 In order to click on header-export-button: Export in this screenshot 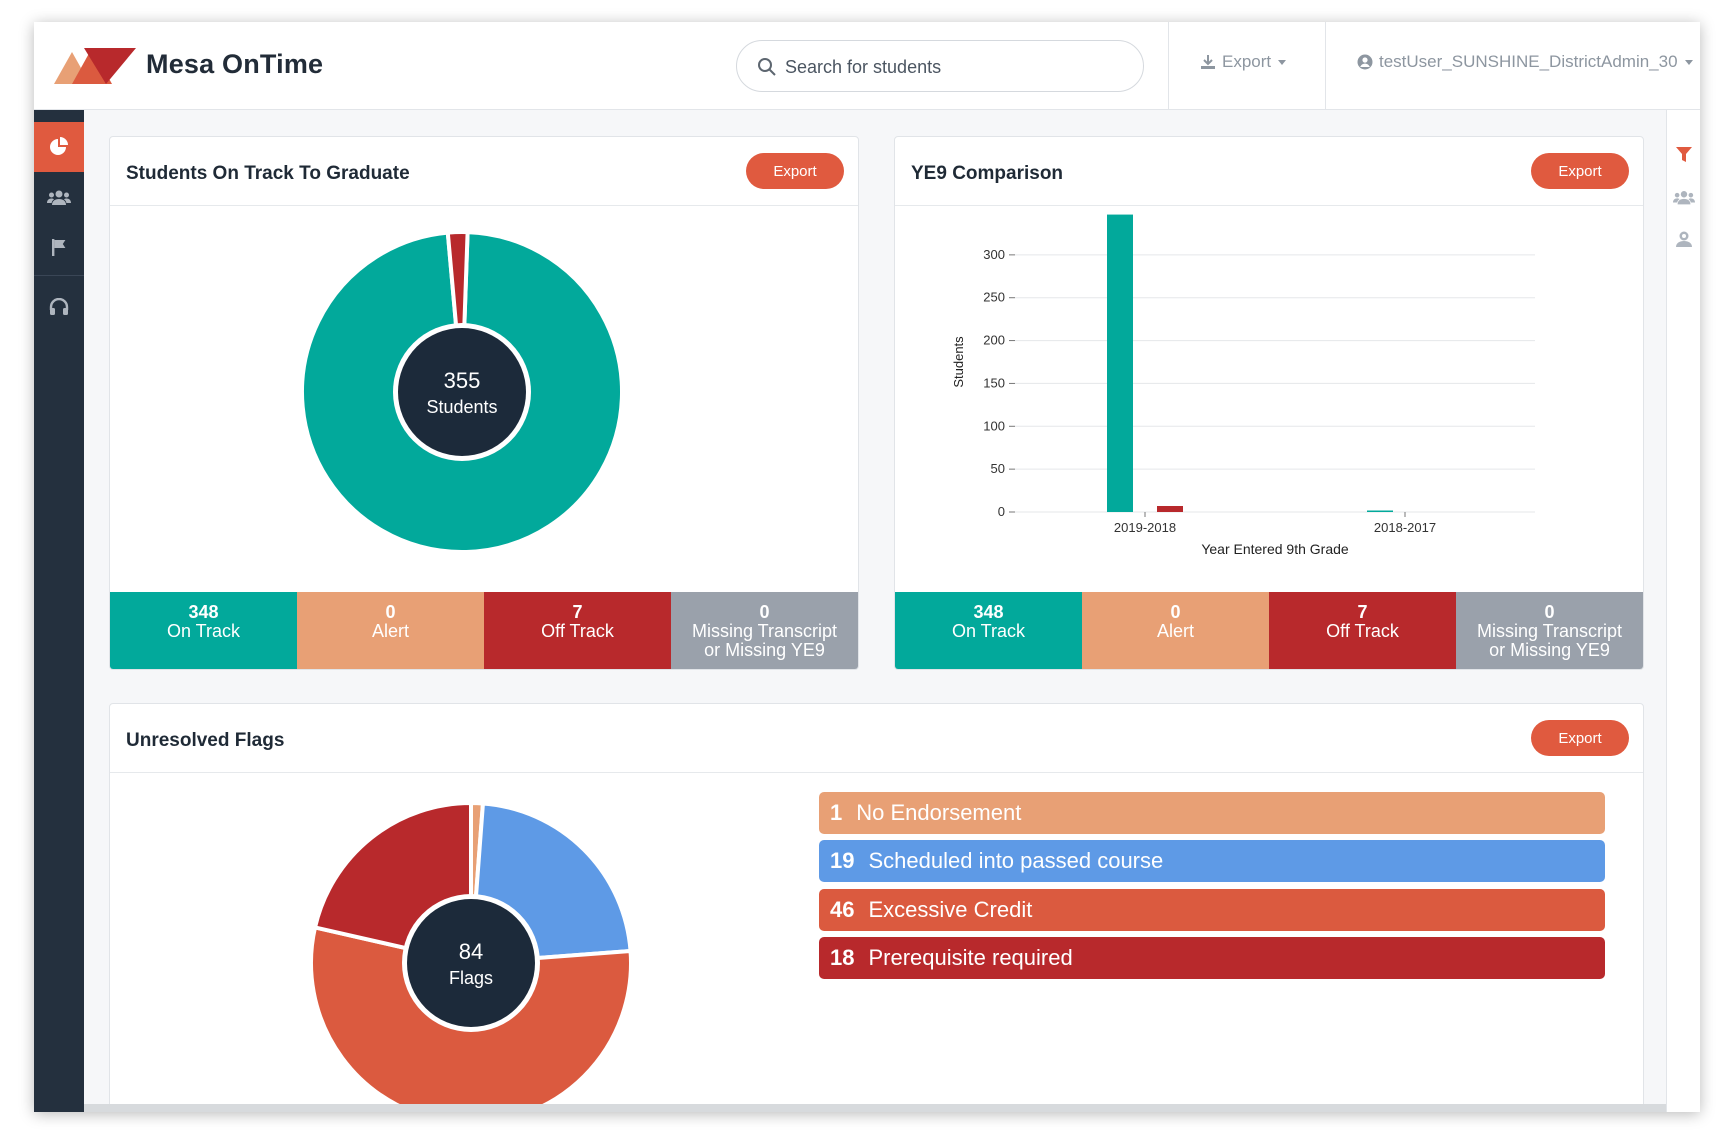, I will do `click(1243, 62)`.